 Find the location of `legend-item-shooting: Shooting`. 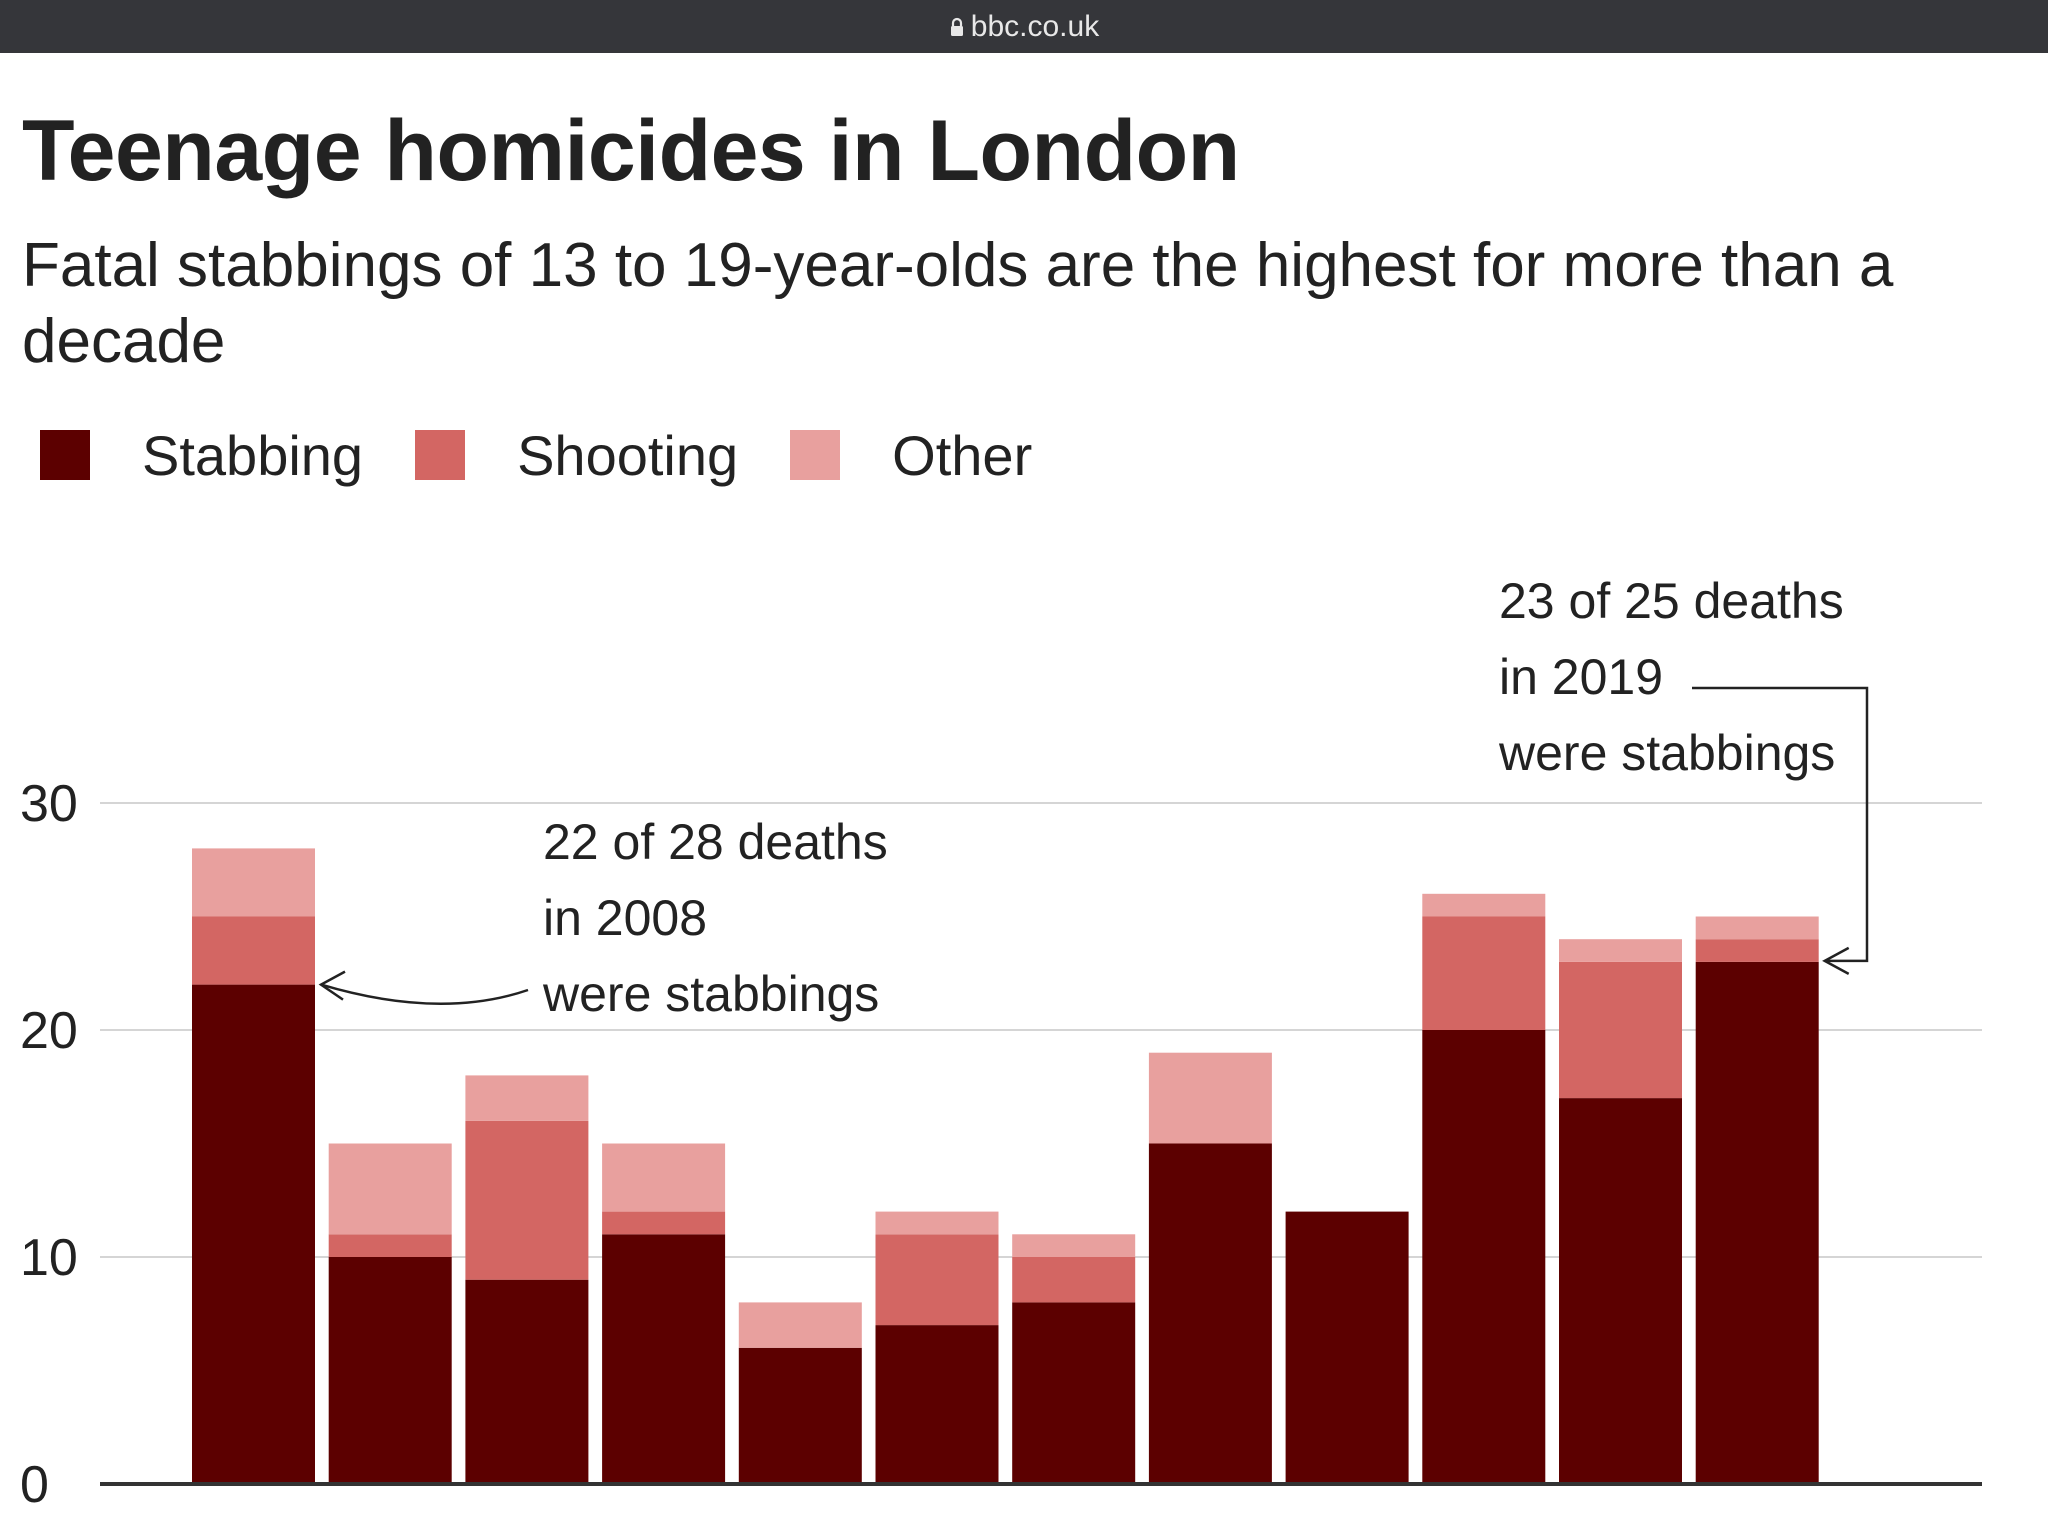

legend-item-shooting: Shooting is located at coordinates (576, 455).